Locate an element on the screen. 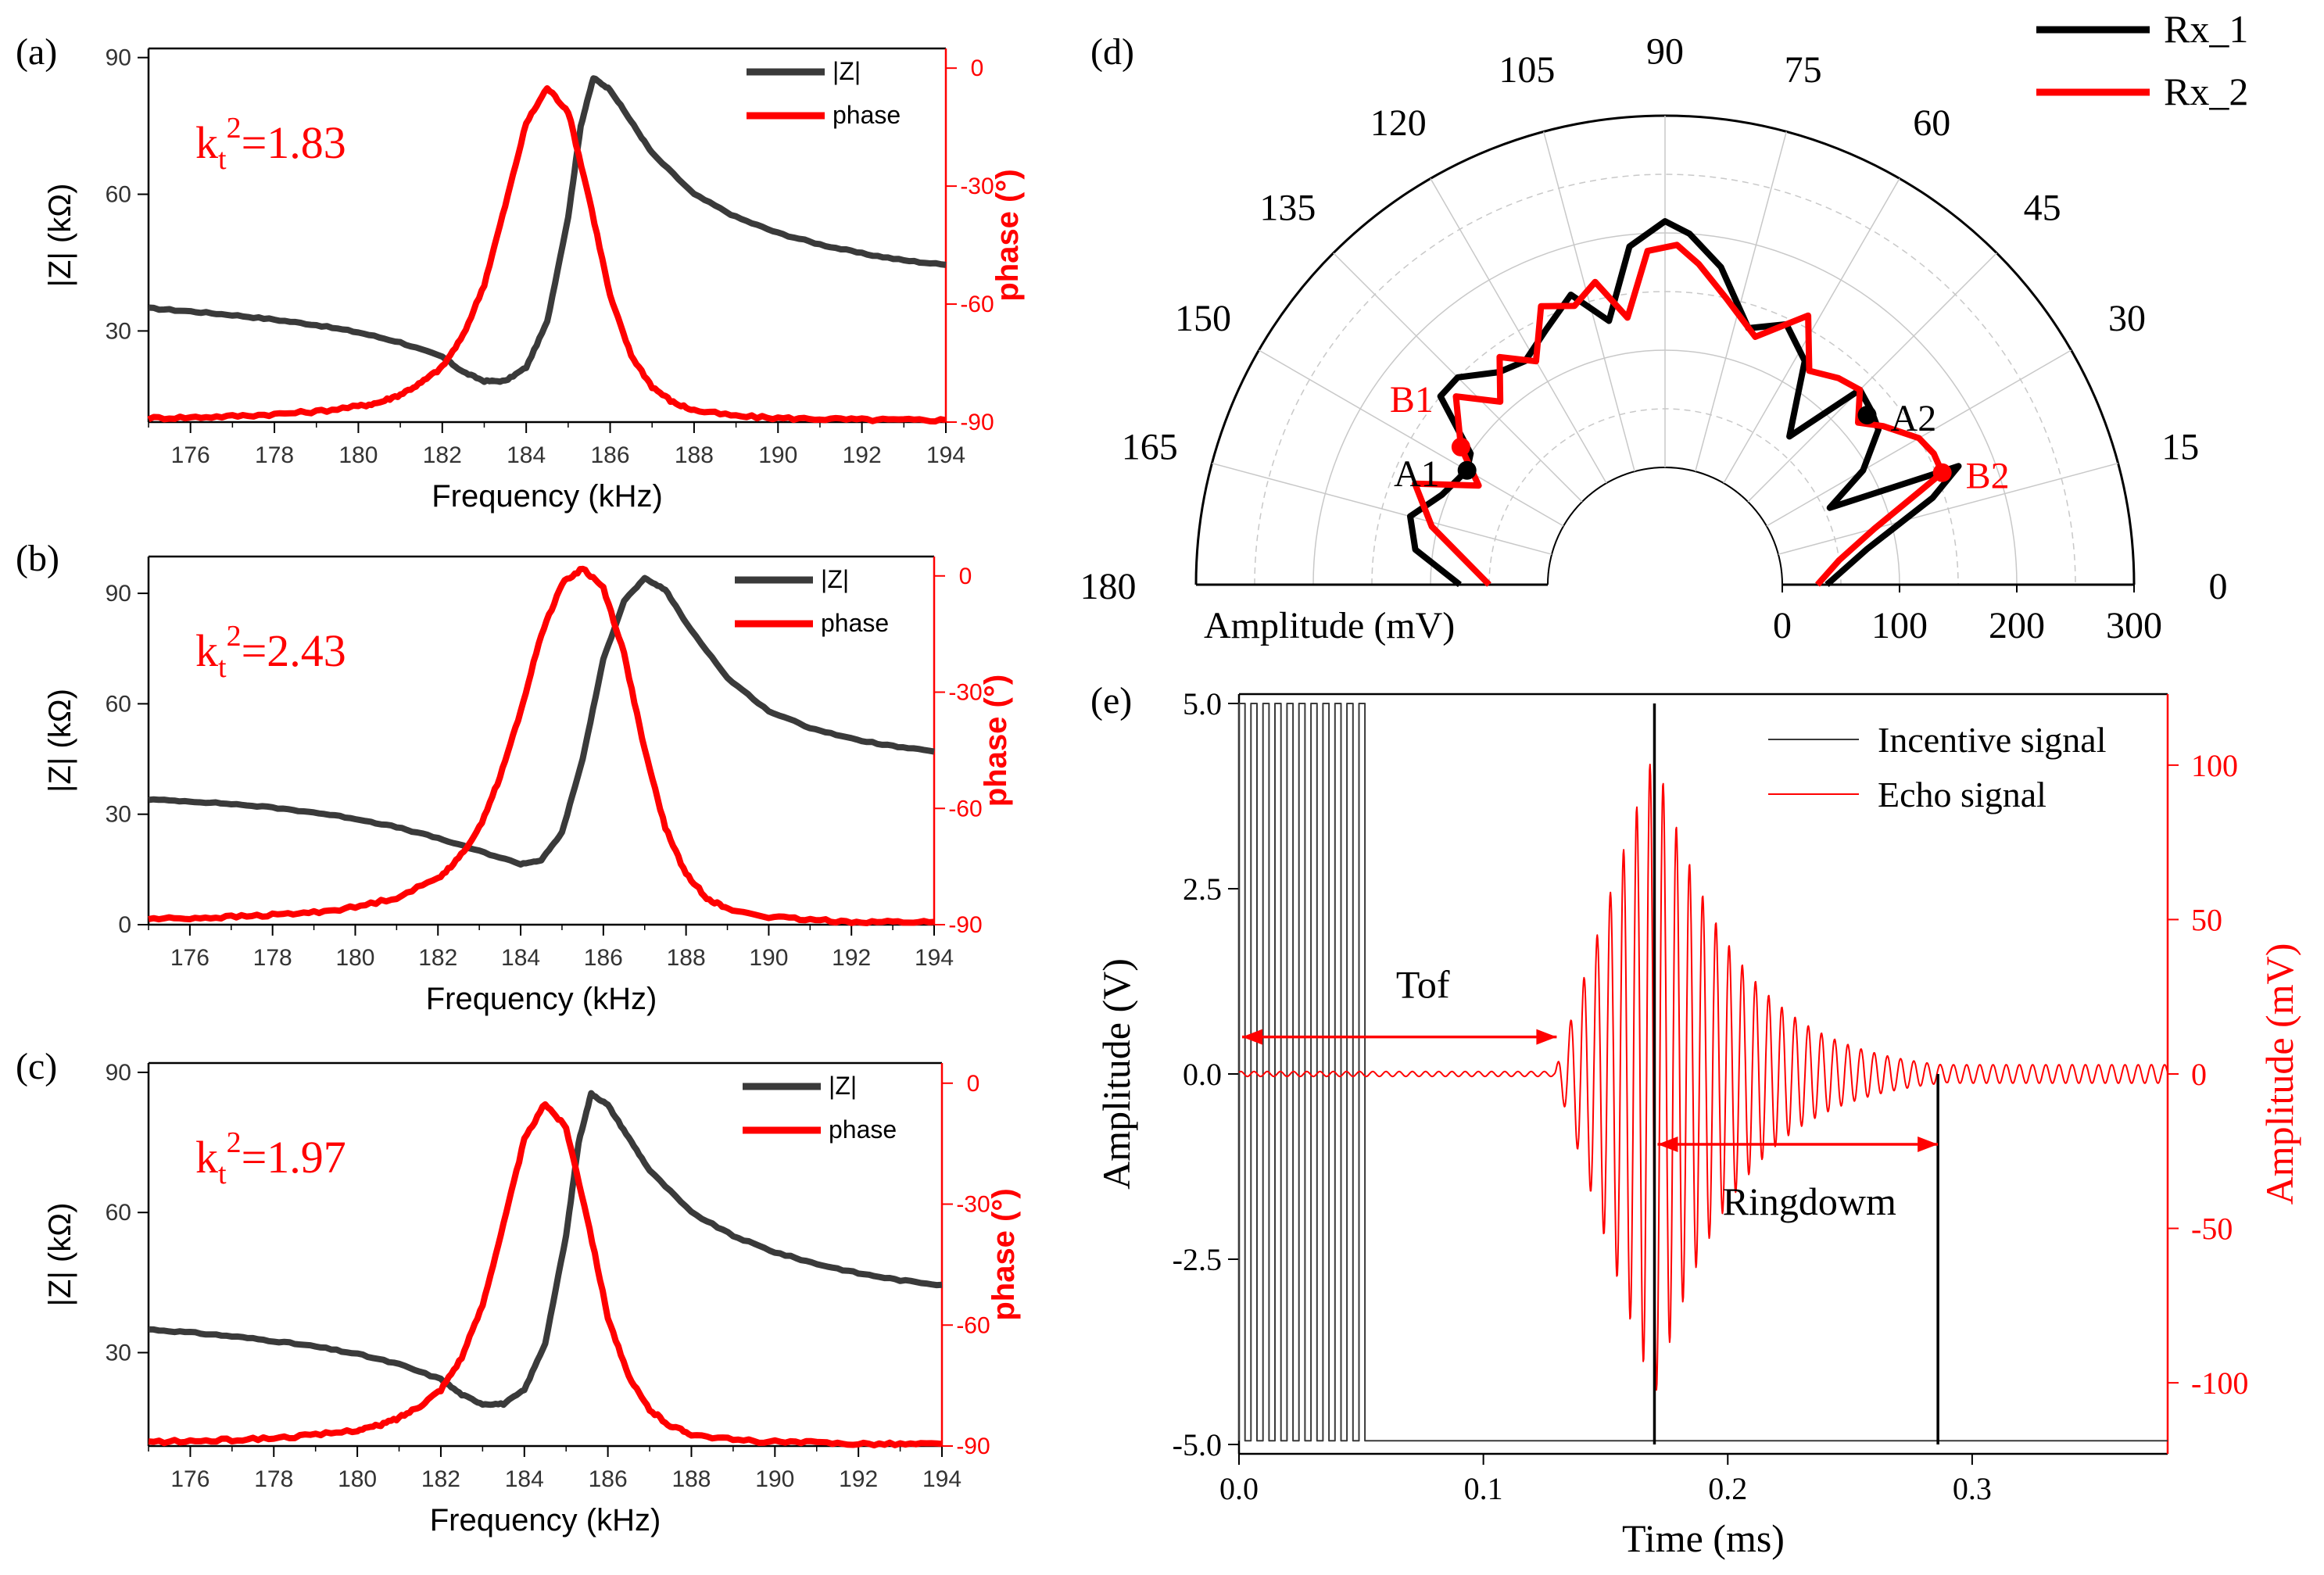 This screenshot has height=1575, width=2324. annotation-arrowhead-right is located at coordinates (1546, 1037).